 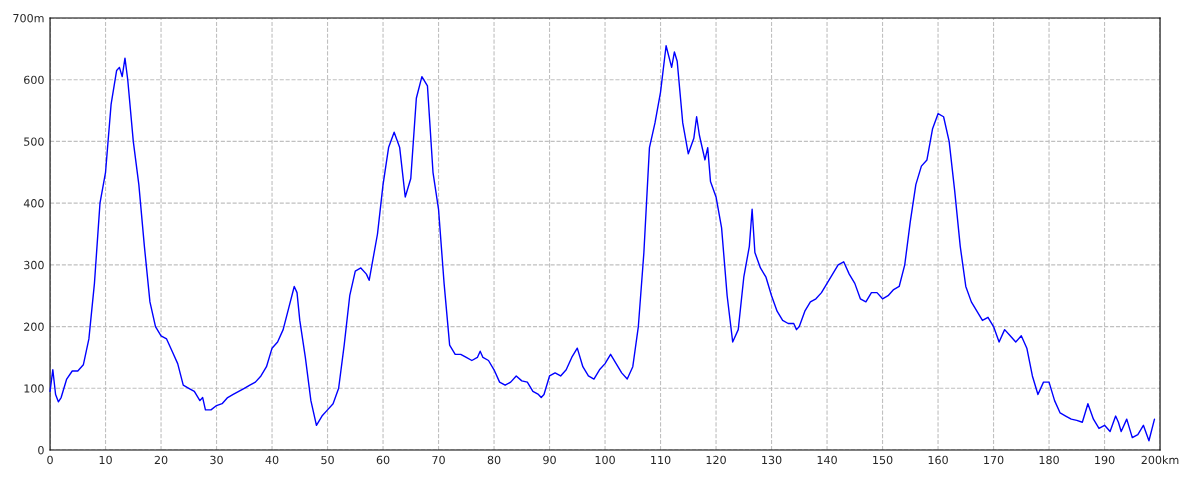 What do you see at coordinates (383, 460) in the screenshot?
I see `x-tick-label: 60` at bounding box center [383, 460].